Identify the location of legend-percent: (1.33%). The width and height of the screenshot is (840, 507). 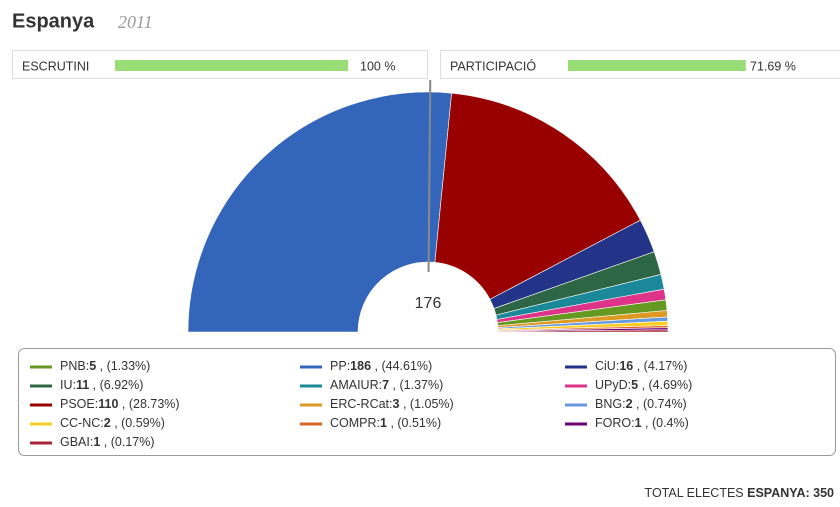
(129, 366).